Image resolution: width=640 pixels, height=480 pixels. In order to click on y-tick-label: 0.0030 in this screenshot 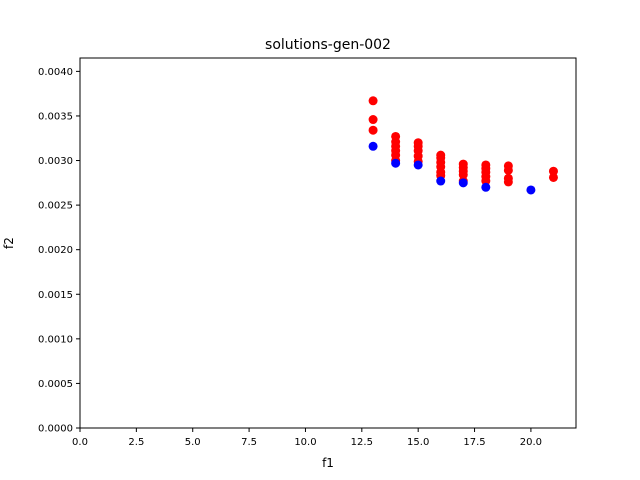, I will do `click(55, 161)`.